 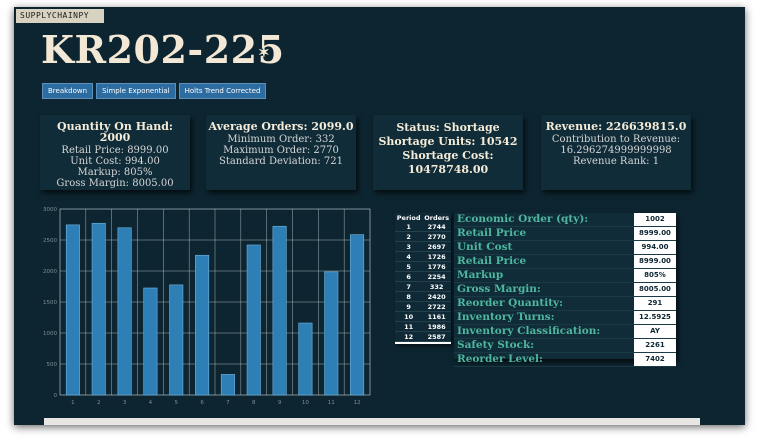 I want to click on contribution-value: 16.296274999999998, so click(x=616, y=150).